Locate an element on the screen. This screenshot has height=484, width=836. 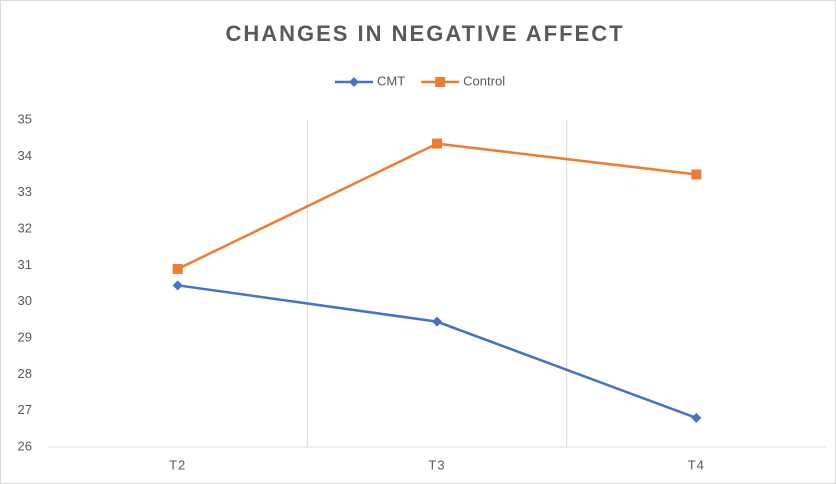
y-tick-label: 35 is located at coordinates (25, 118).